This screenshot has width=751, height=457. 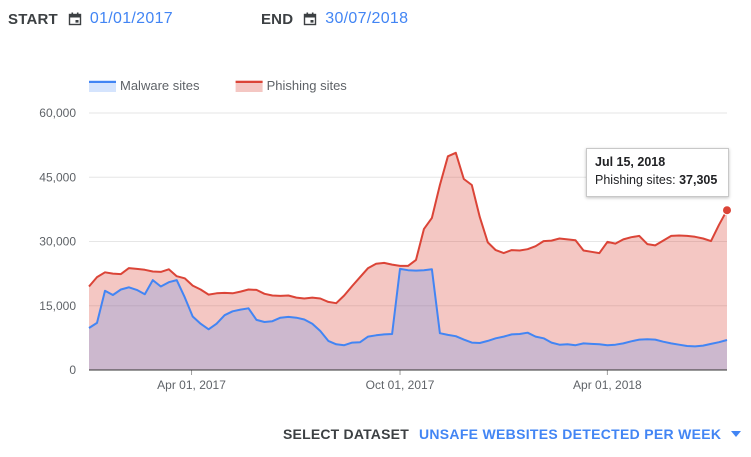 What do you see at coordinates (131, 18) in the screenshot?
I see `start-date-value: 01/01/2017` at bounding box center [131, 18].